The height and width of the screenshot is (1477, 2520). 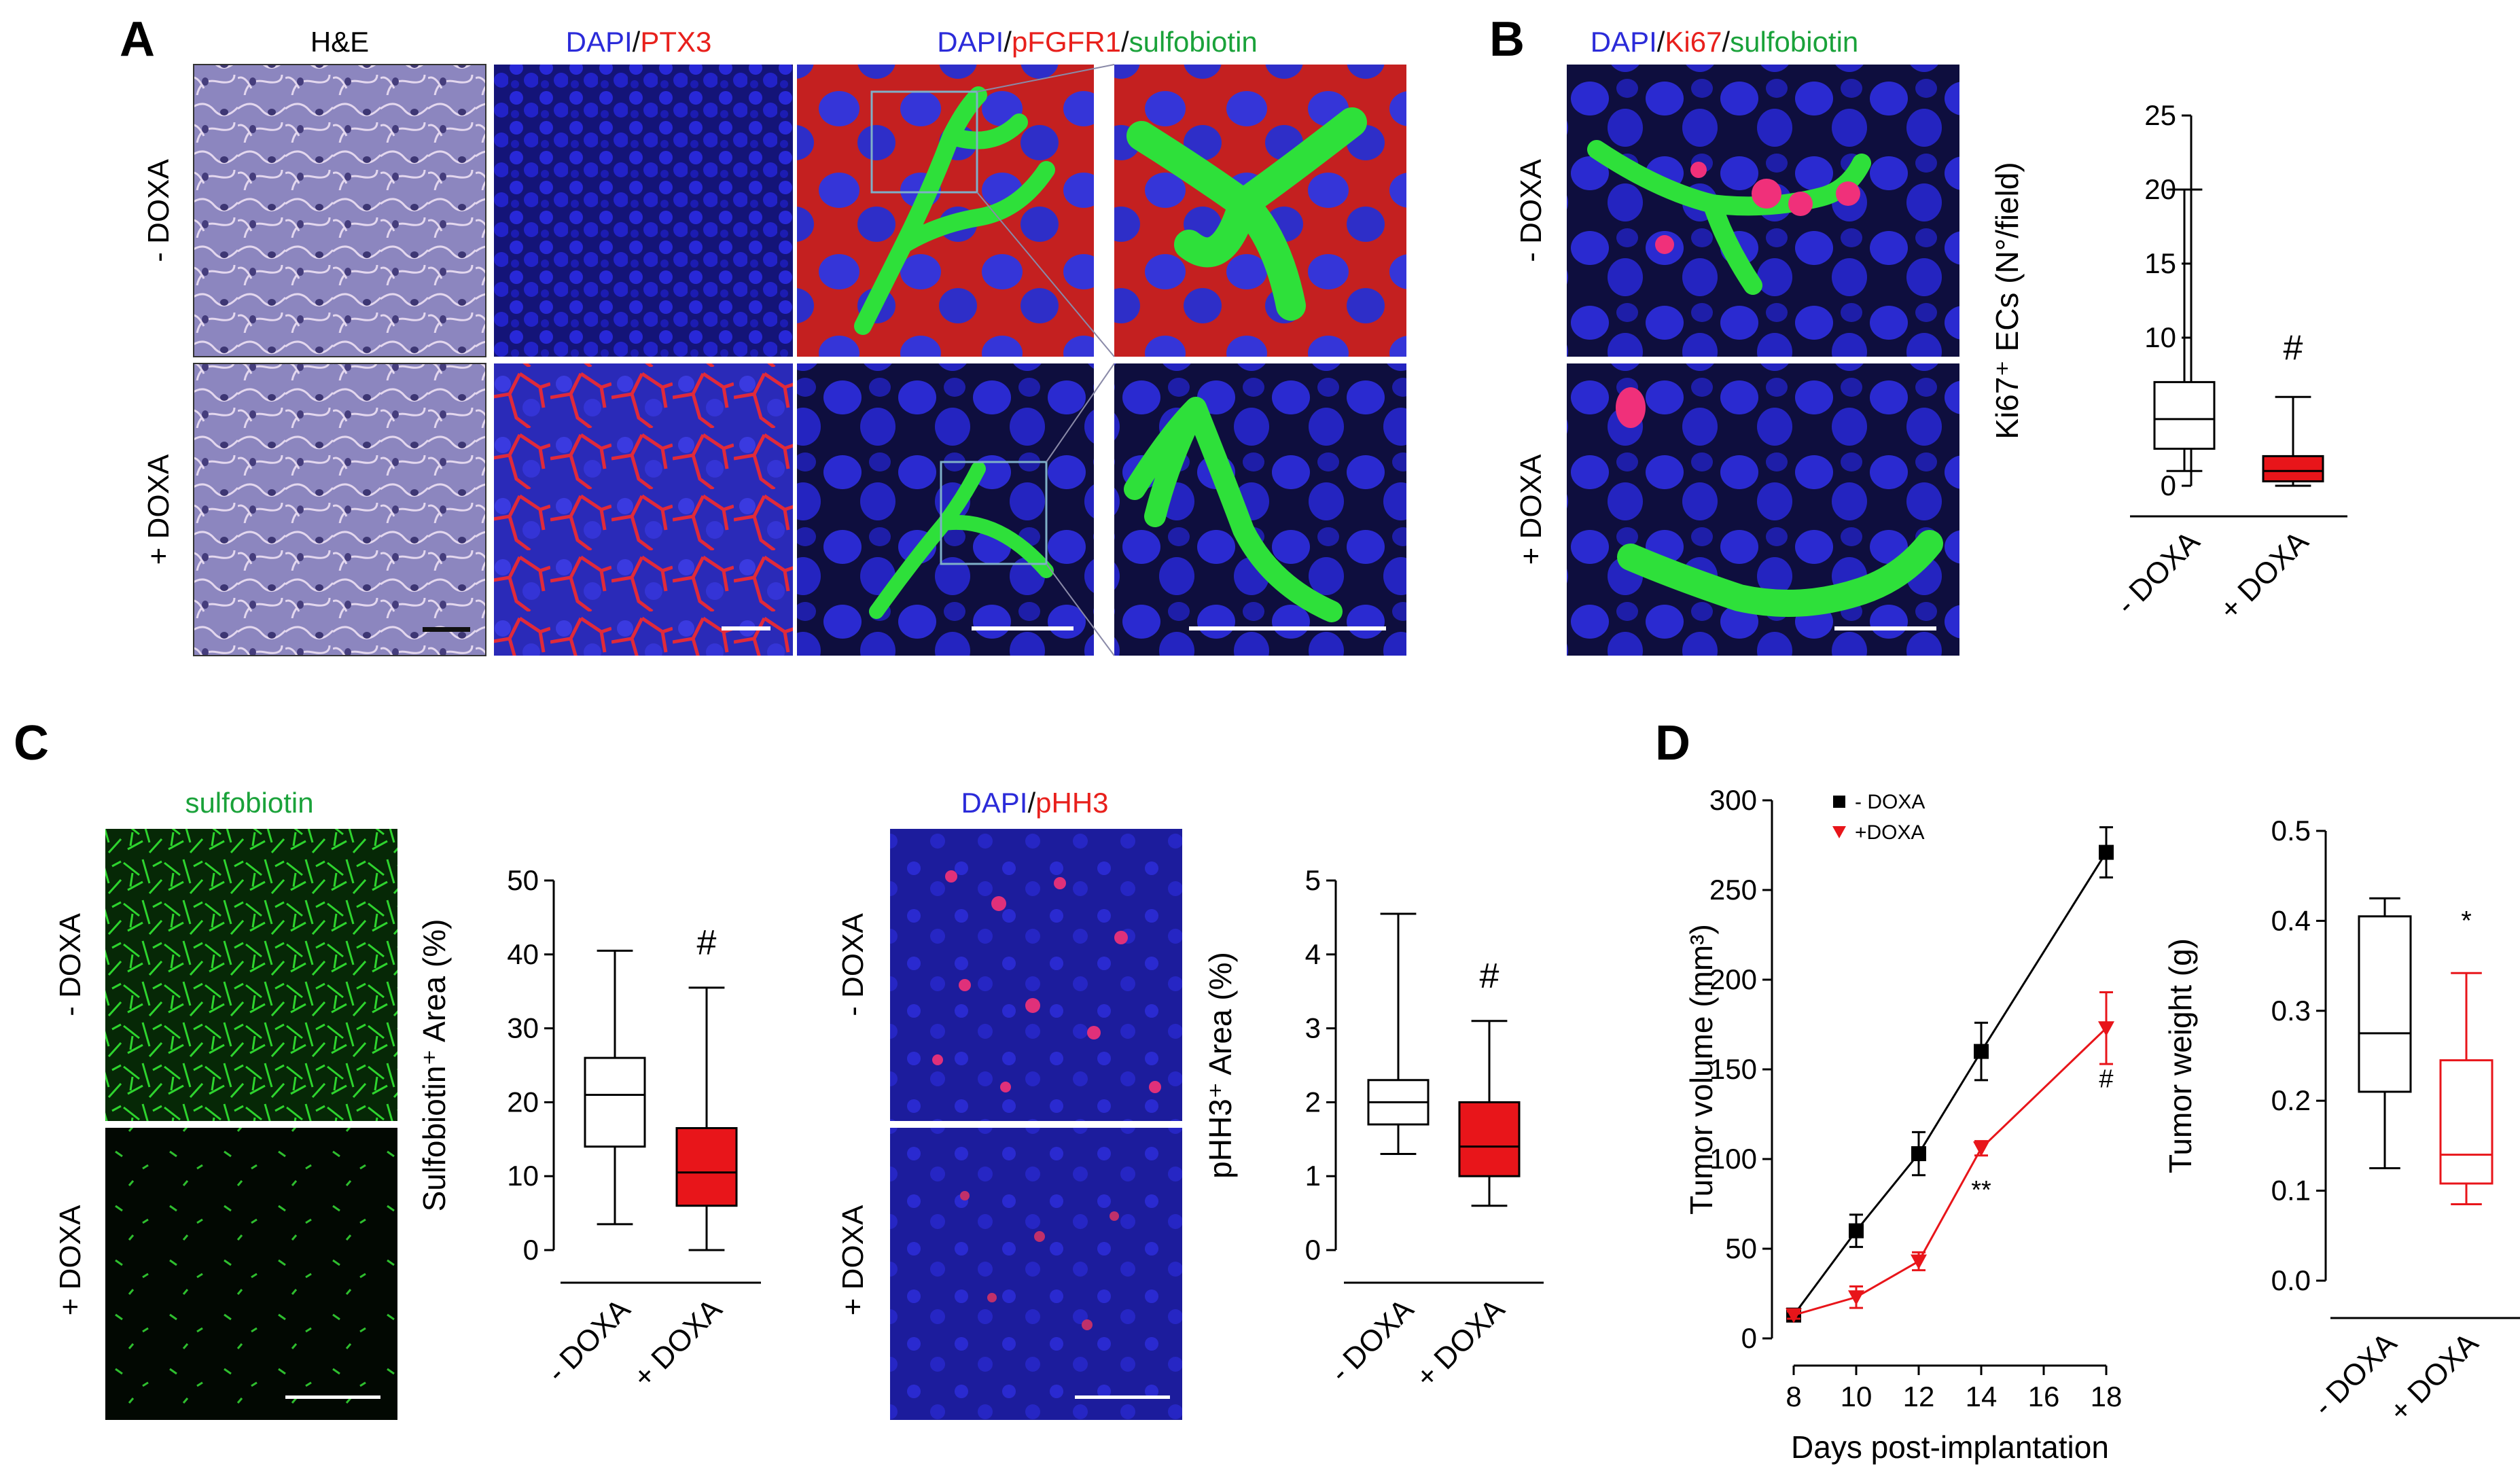 What do you see at coordinates (1097, 42) in the screenshot?
I see `pfgfr1-title: DAPI/pFGFR1/sulfobiotin` at bounding box center [1097, 42].